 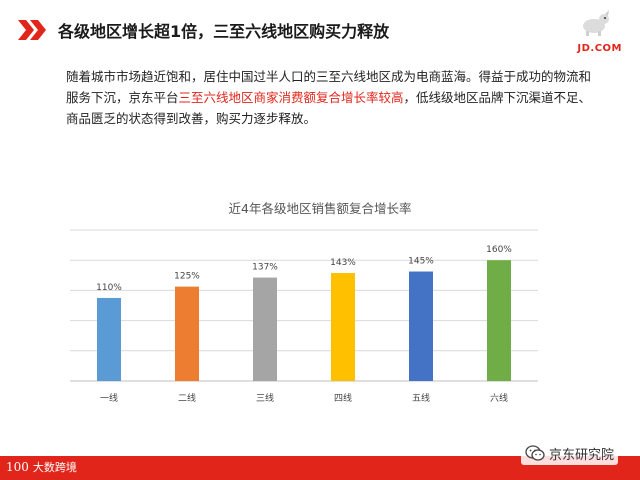 I want to click on chart-title: 近4年各级地区销售额复合增长率, so click(x=320, y=208).